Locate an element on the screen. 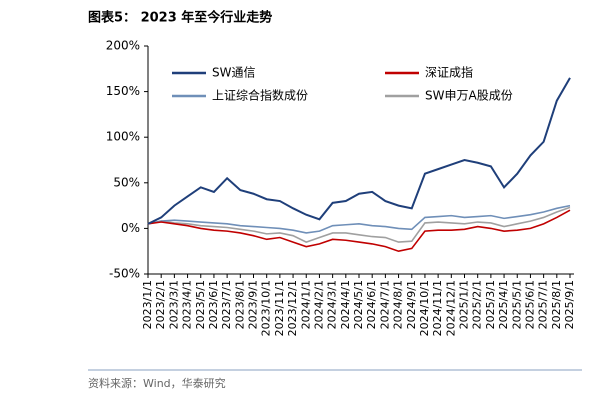  x-tick-label: 2025/2/1 is located at coordinates (477, 304).